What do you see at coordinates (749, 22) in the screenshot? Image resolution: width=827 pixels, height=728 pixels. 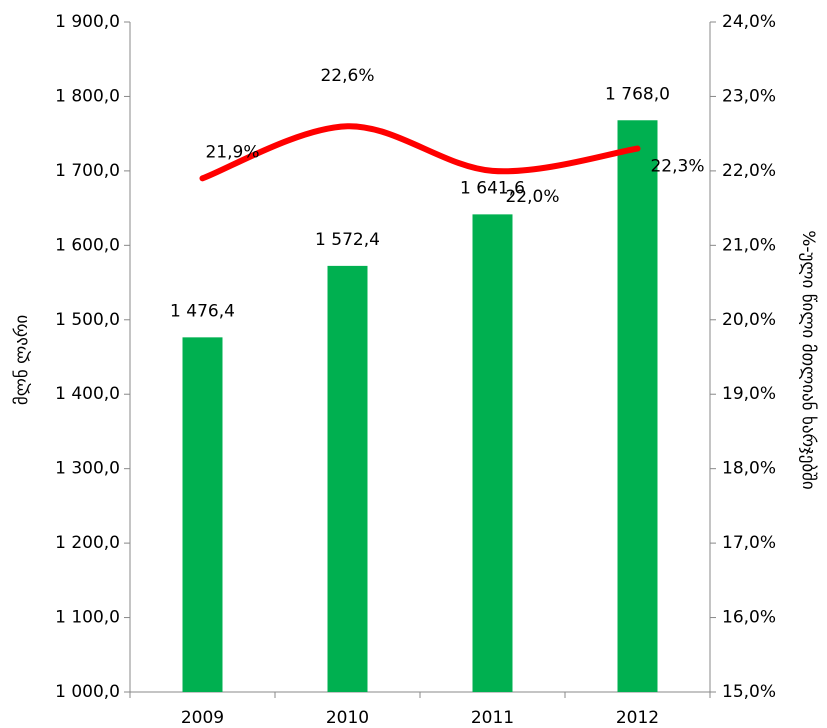 I see `y2-tick-label: 24,0%` at bounding box center [749, 22].